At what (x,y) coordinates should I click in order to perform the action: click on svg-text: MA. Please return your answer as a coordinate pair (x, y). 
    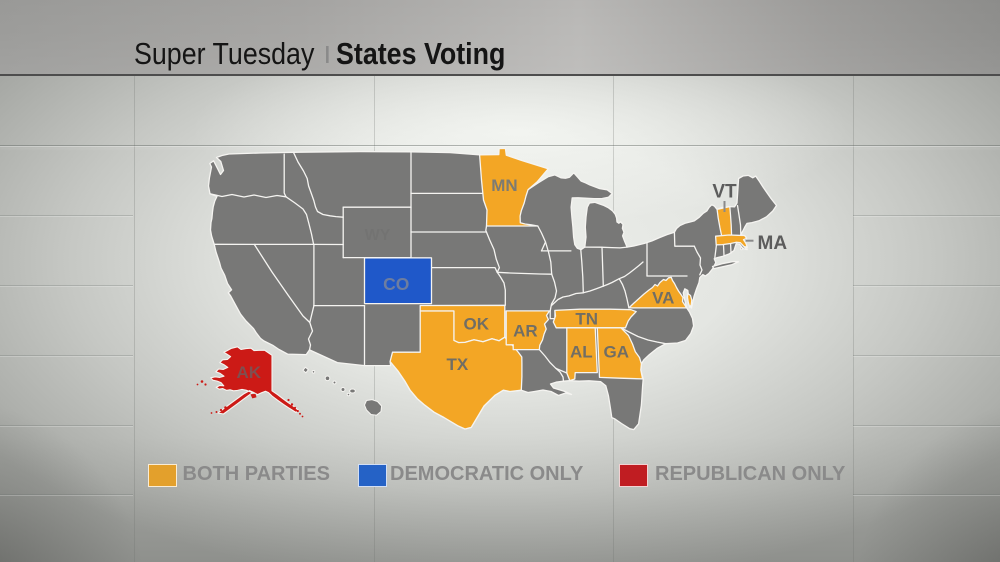
    Looking at the image, I should click on (773, 243).